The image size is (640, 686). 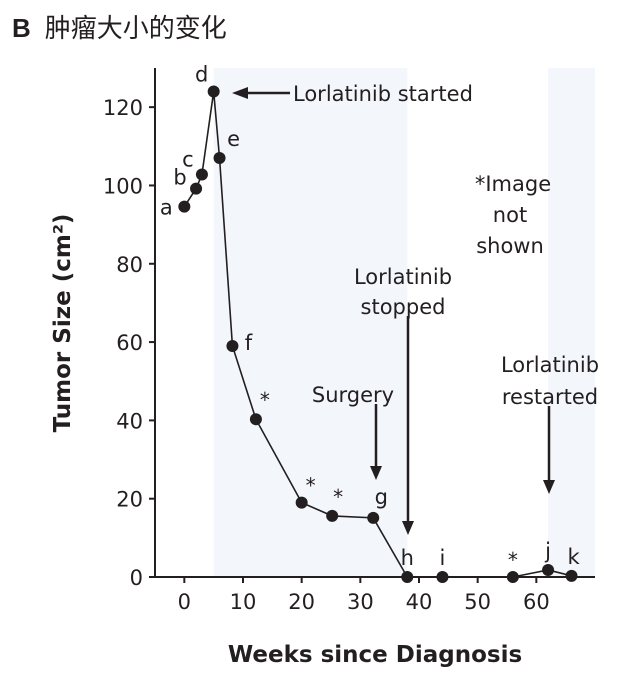 What do you see at coordinates (510, 246) in the screenshot?
I see `annotation-image-not-shown: shown` at bounding box center [510, 246].